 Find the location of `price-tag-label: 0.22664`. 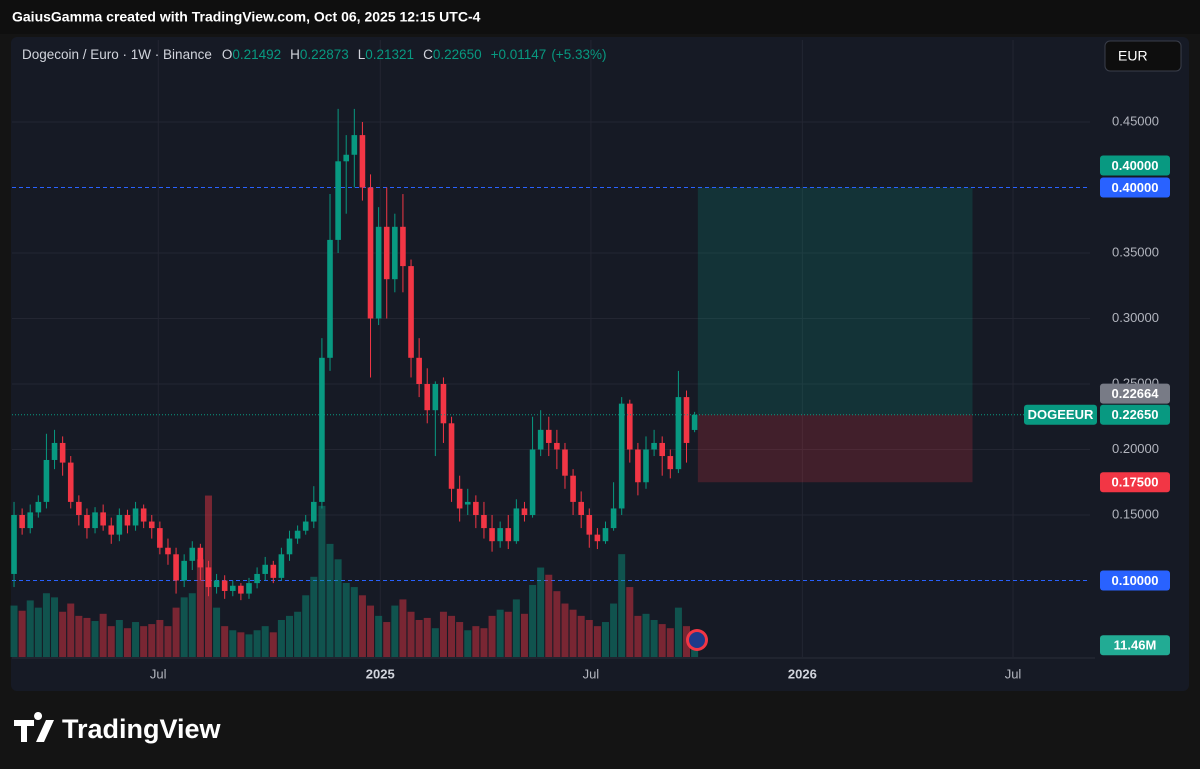

price-tag-label: 0.22664 is located at coordinates (1136, 393).